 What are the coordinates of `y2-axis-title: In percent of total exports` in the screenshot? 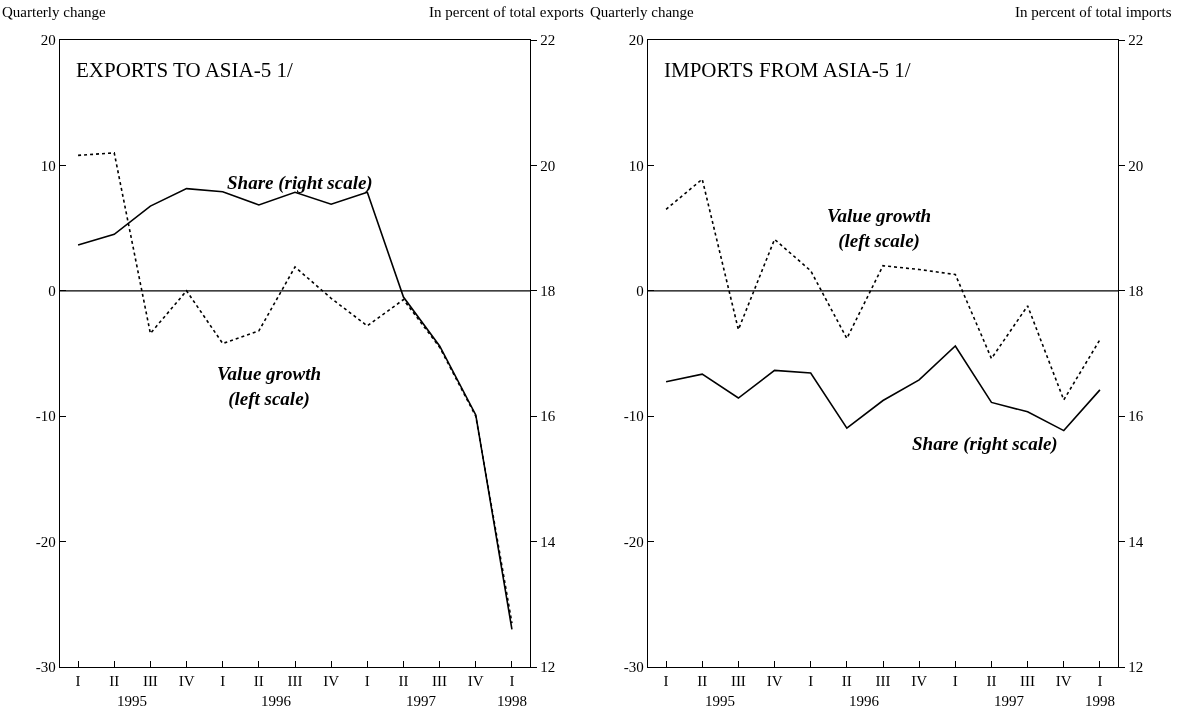 It's located at (507, 12).